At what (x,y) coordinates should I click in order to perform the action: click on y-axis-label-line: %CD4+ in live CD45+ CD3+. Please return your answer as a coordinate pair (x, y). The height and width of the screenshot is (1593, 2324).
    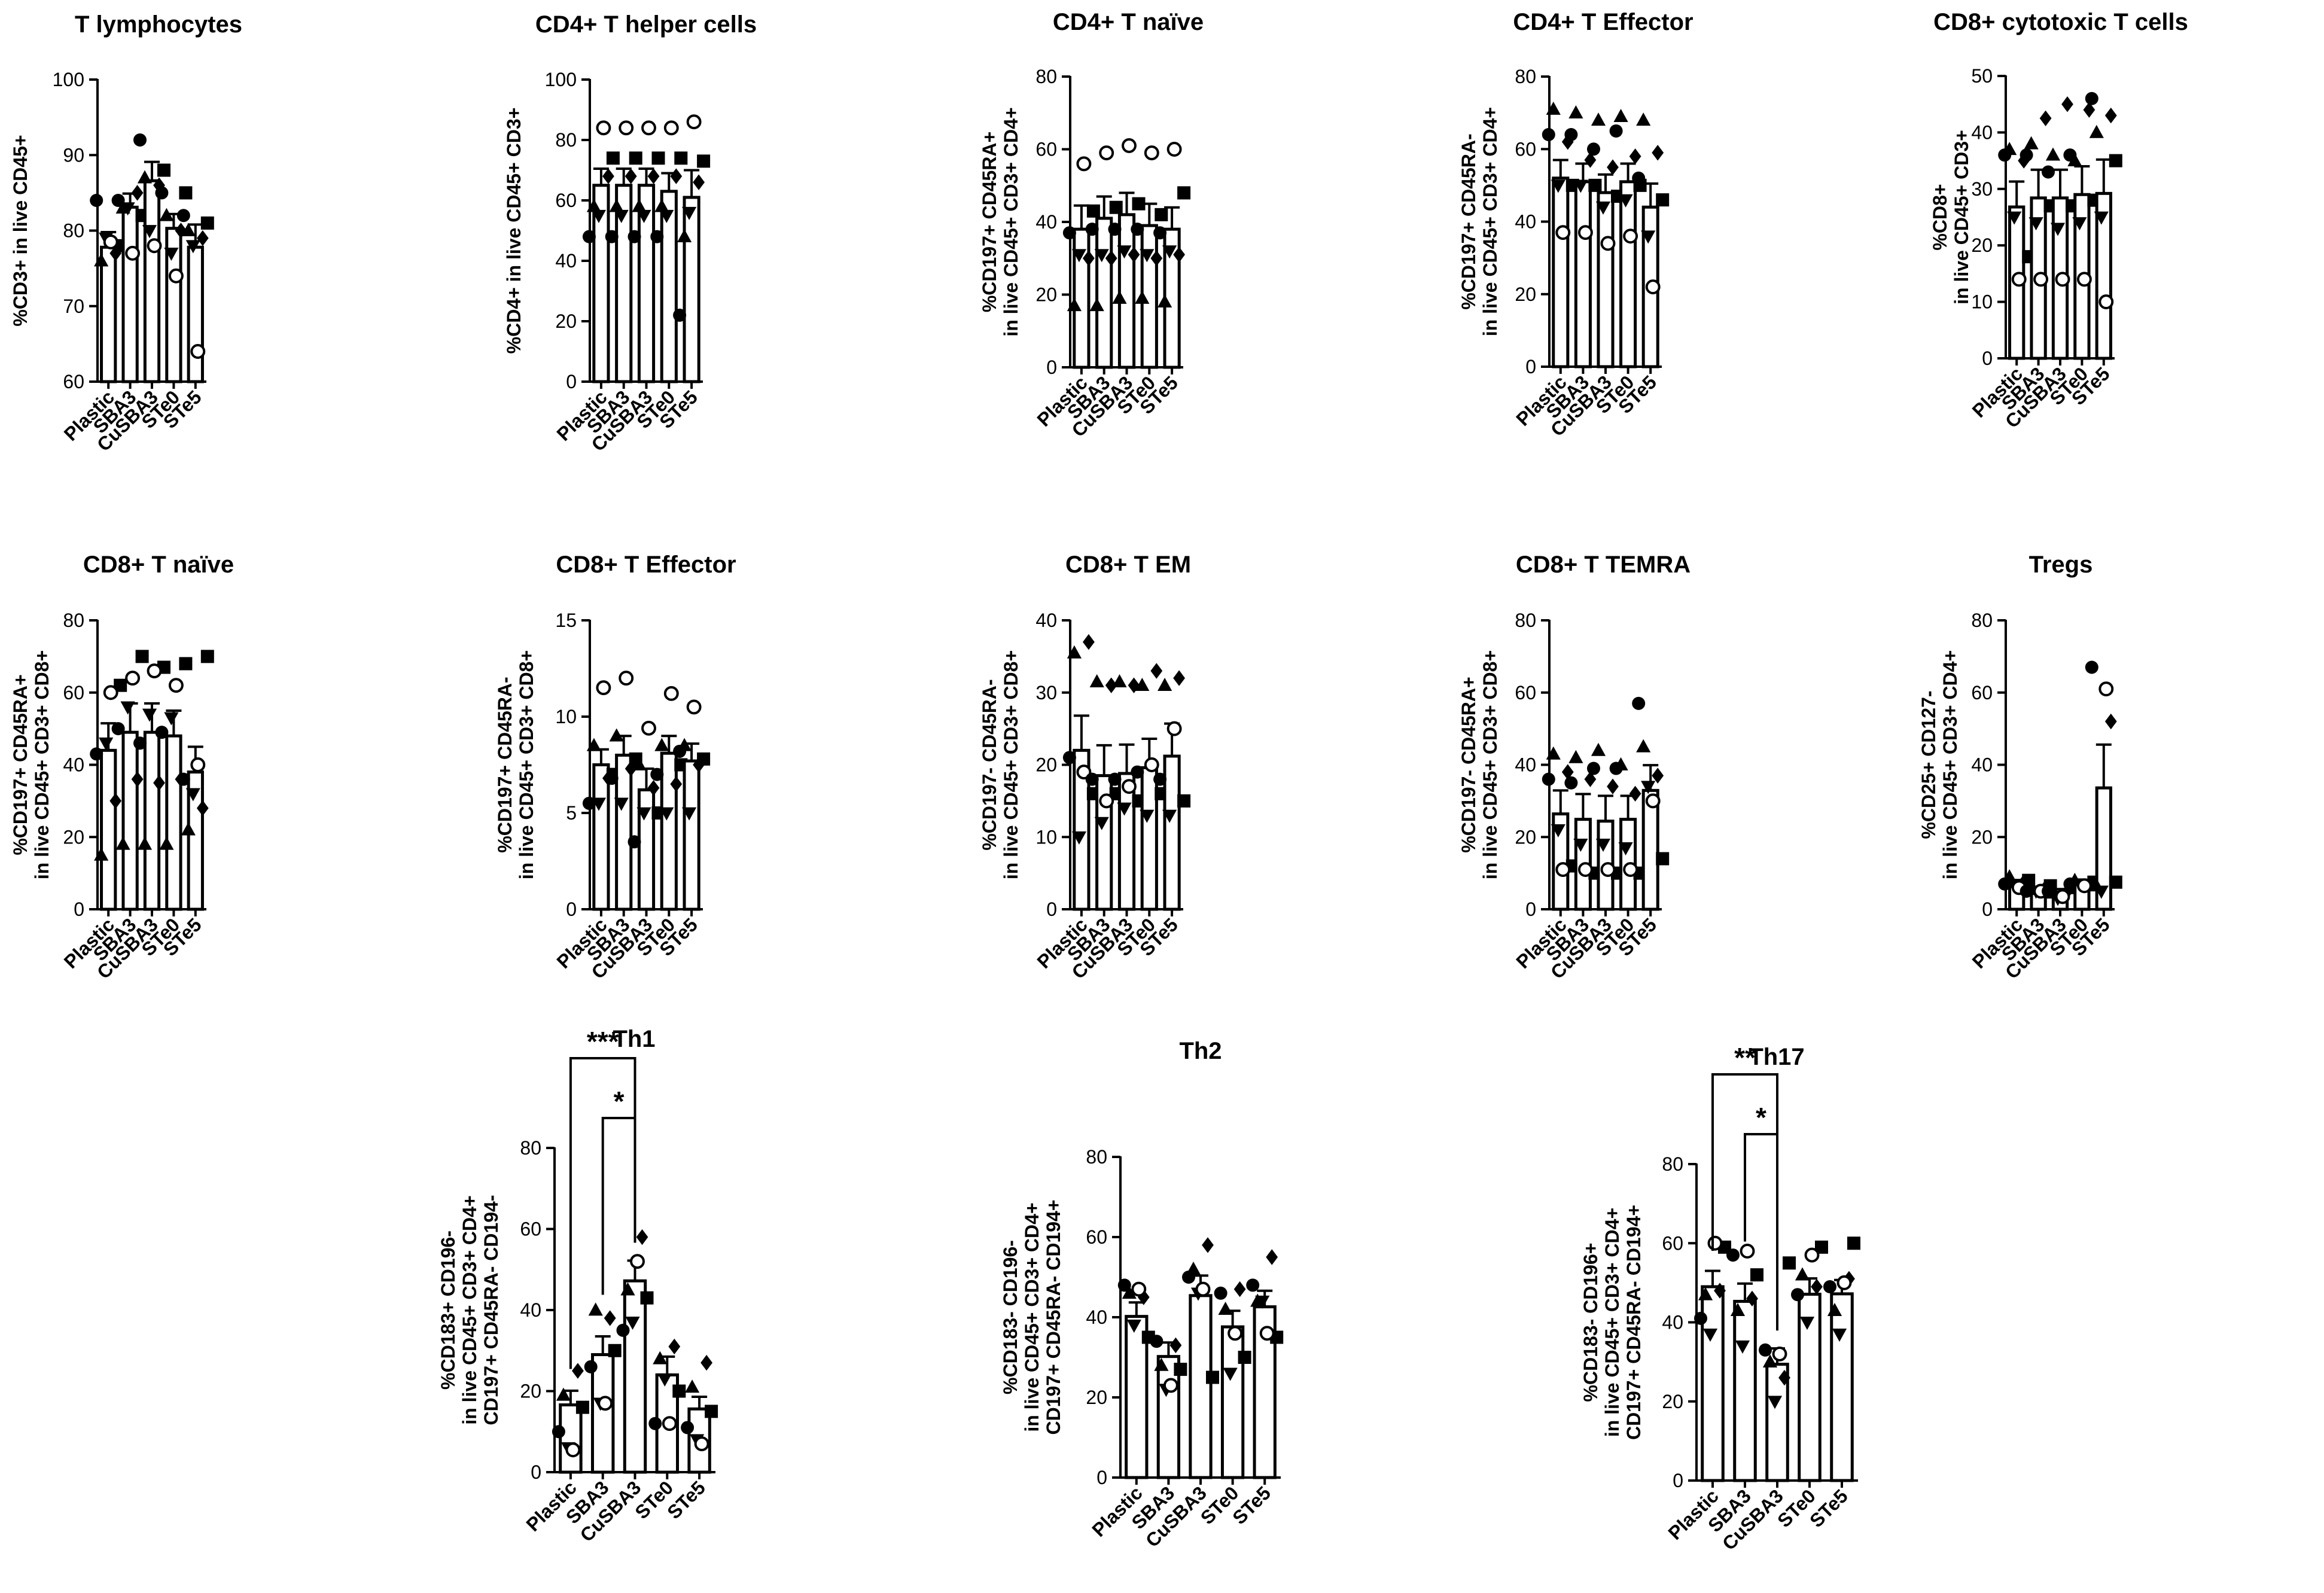
    Looking at the image, I should click on (514, 231).